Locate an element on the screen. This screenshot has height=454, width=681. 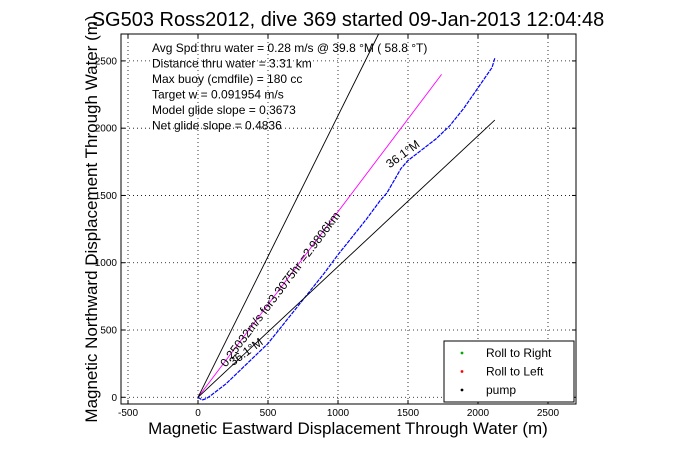
y-tick-label: 2000 is located at coordinates (106, 129).